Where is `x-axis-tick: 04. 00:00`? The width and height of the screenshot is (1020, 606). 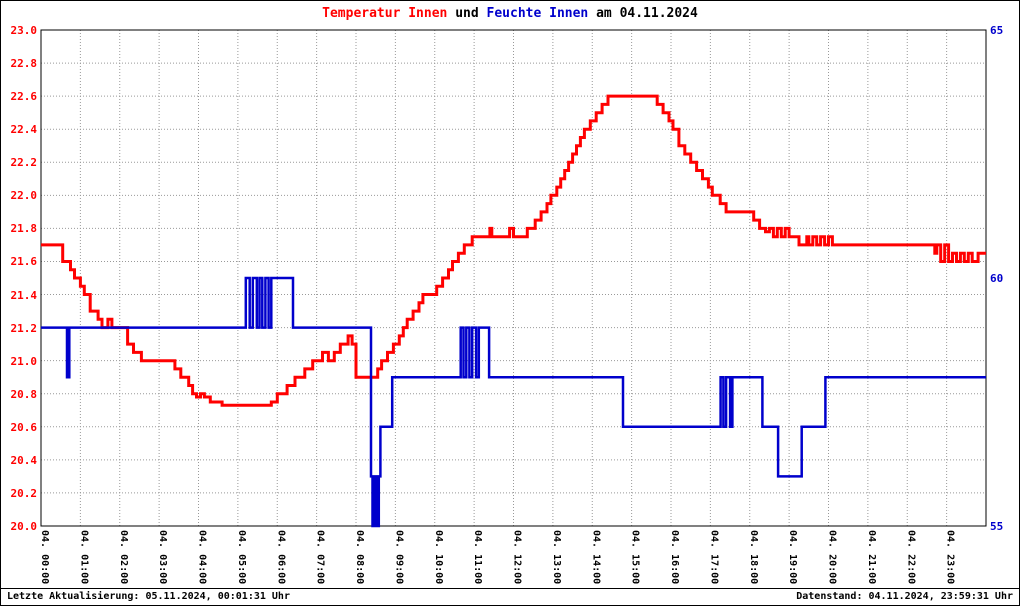
x-axis-tick: 04. 00:00 is located at coordinates (44, 557).